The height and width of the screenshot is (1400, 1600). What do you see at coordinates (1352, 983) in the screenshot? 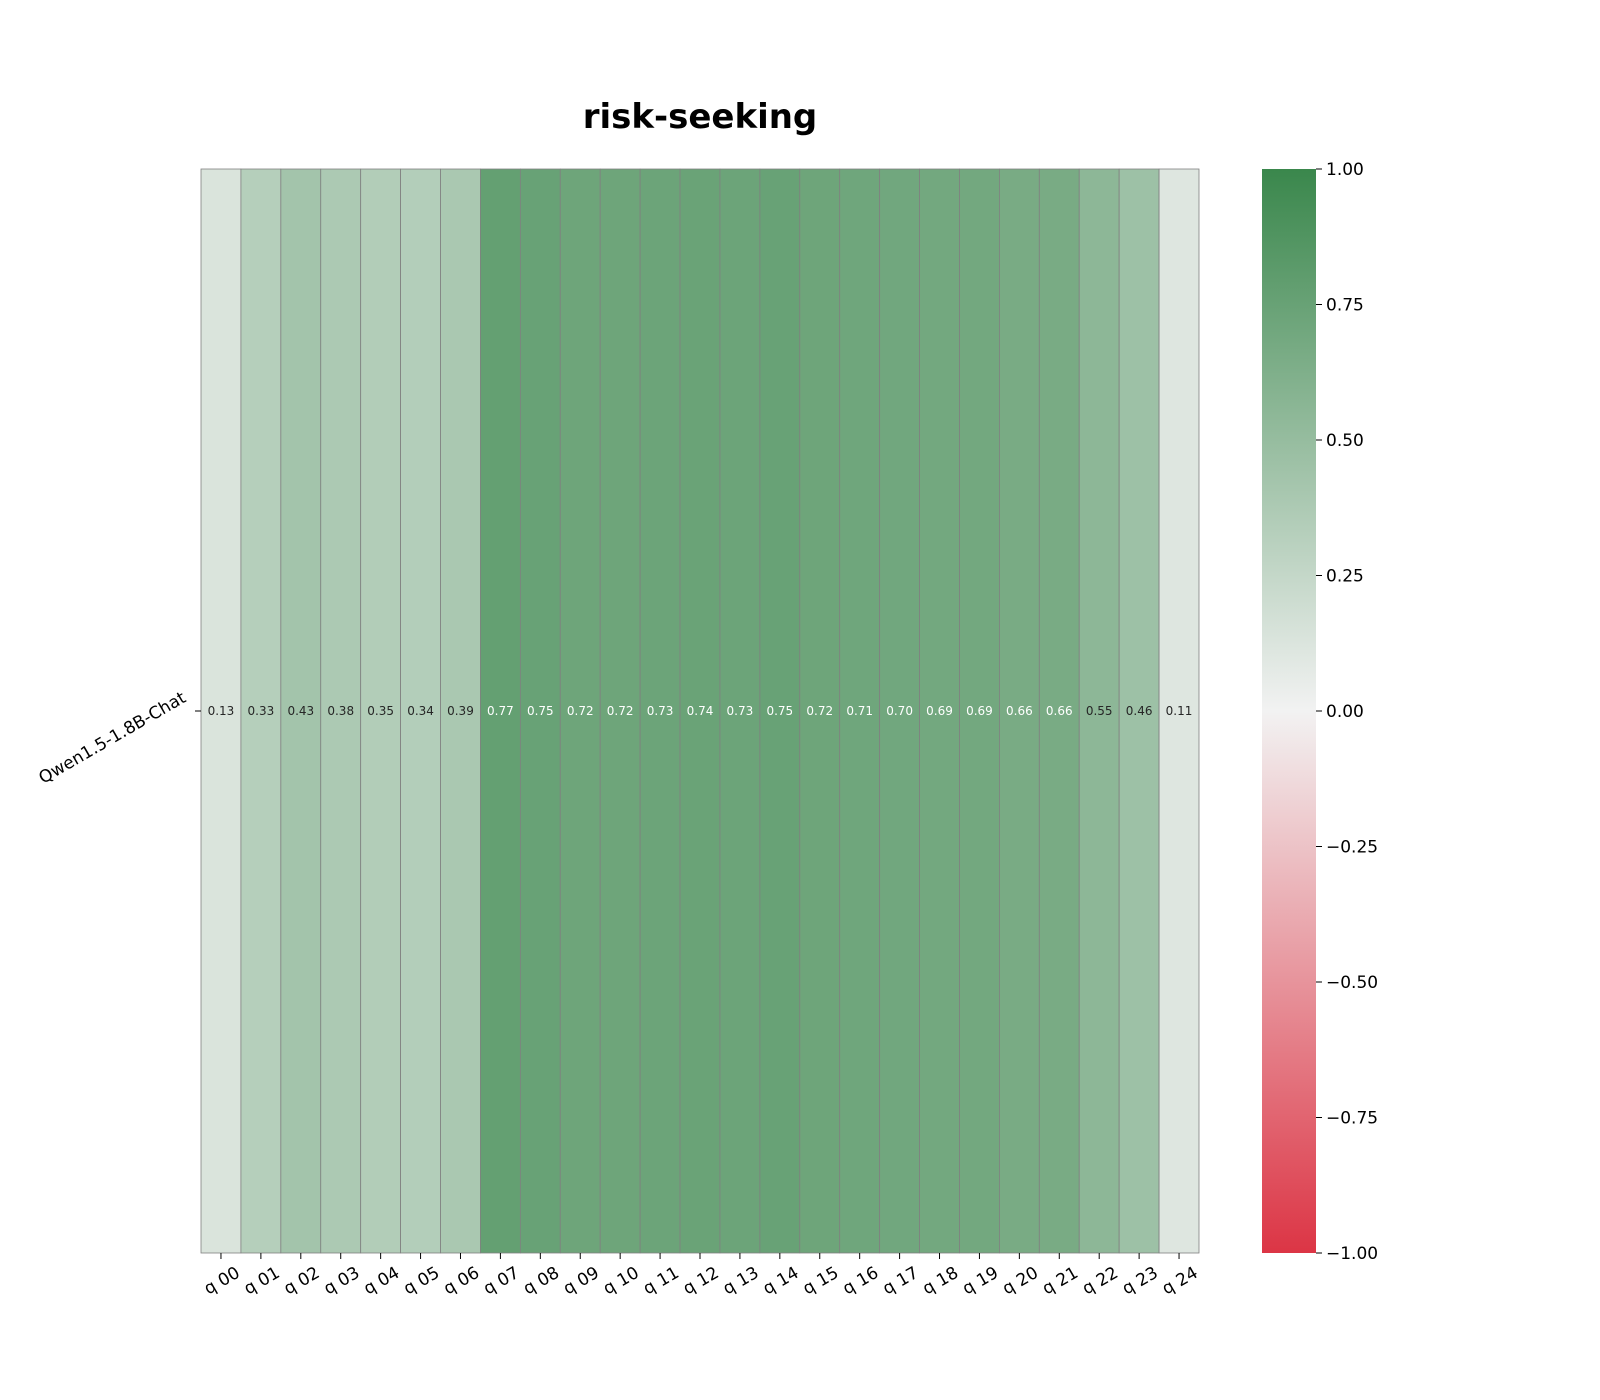
I see `colorbar-tick-label: −0.50` at bounding box center [1352, 983].